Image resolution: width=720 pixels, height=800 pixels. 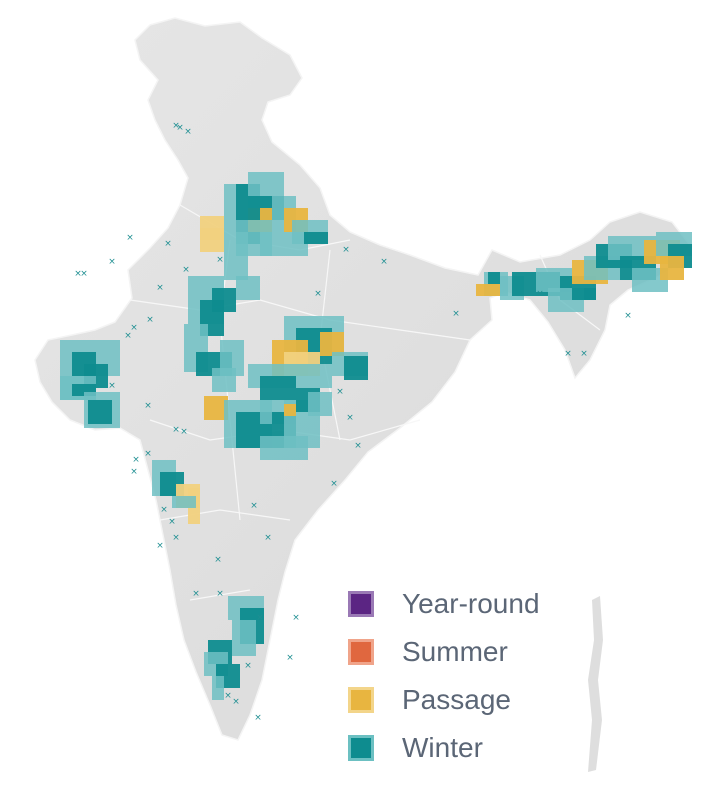 What do you see at coordinates (361, 700) in the screenshot?
I see `legend-swatch-passage` at bounding box center [361, 700].